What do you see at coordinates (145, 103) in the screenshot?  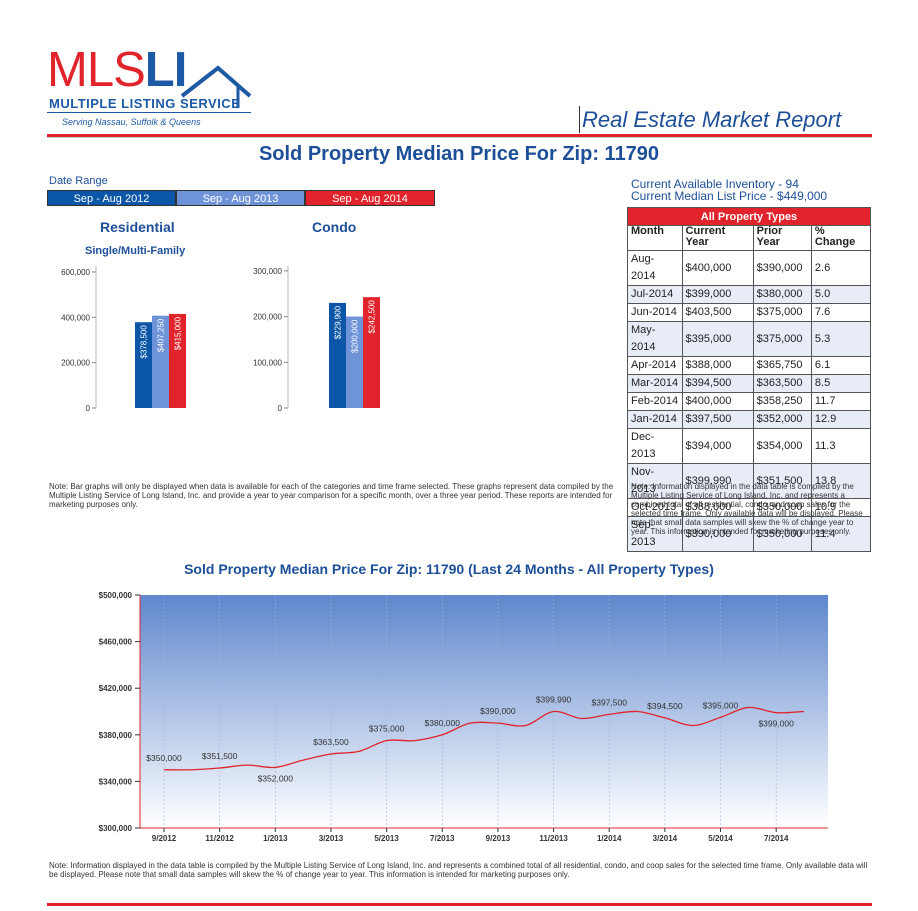 I see `logo-subtitle: MULTIPLE LISTING SERVICE` at bounding box center [145, 103].